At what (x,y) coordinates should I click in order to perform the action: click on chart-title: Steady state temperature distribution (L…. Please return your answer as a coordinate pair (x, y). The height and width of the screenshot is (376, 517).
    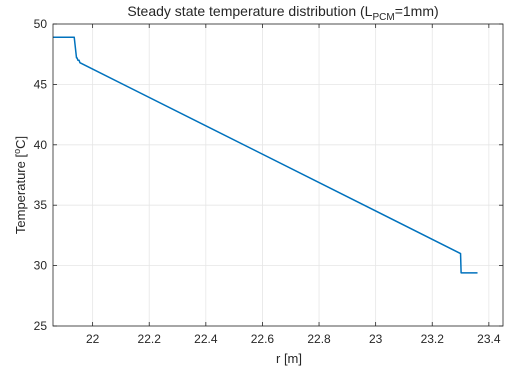
    Looking at the image, I should click on (282, 13).